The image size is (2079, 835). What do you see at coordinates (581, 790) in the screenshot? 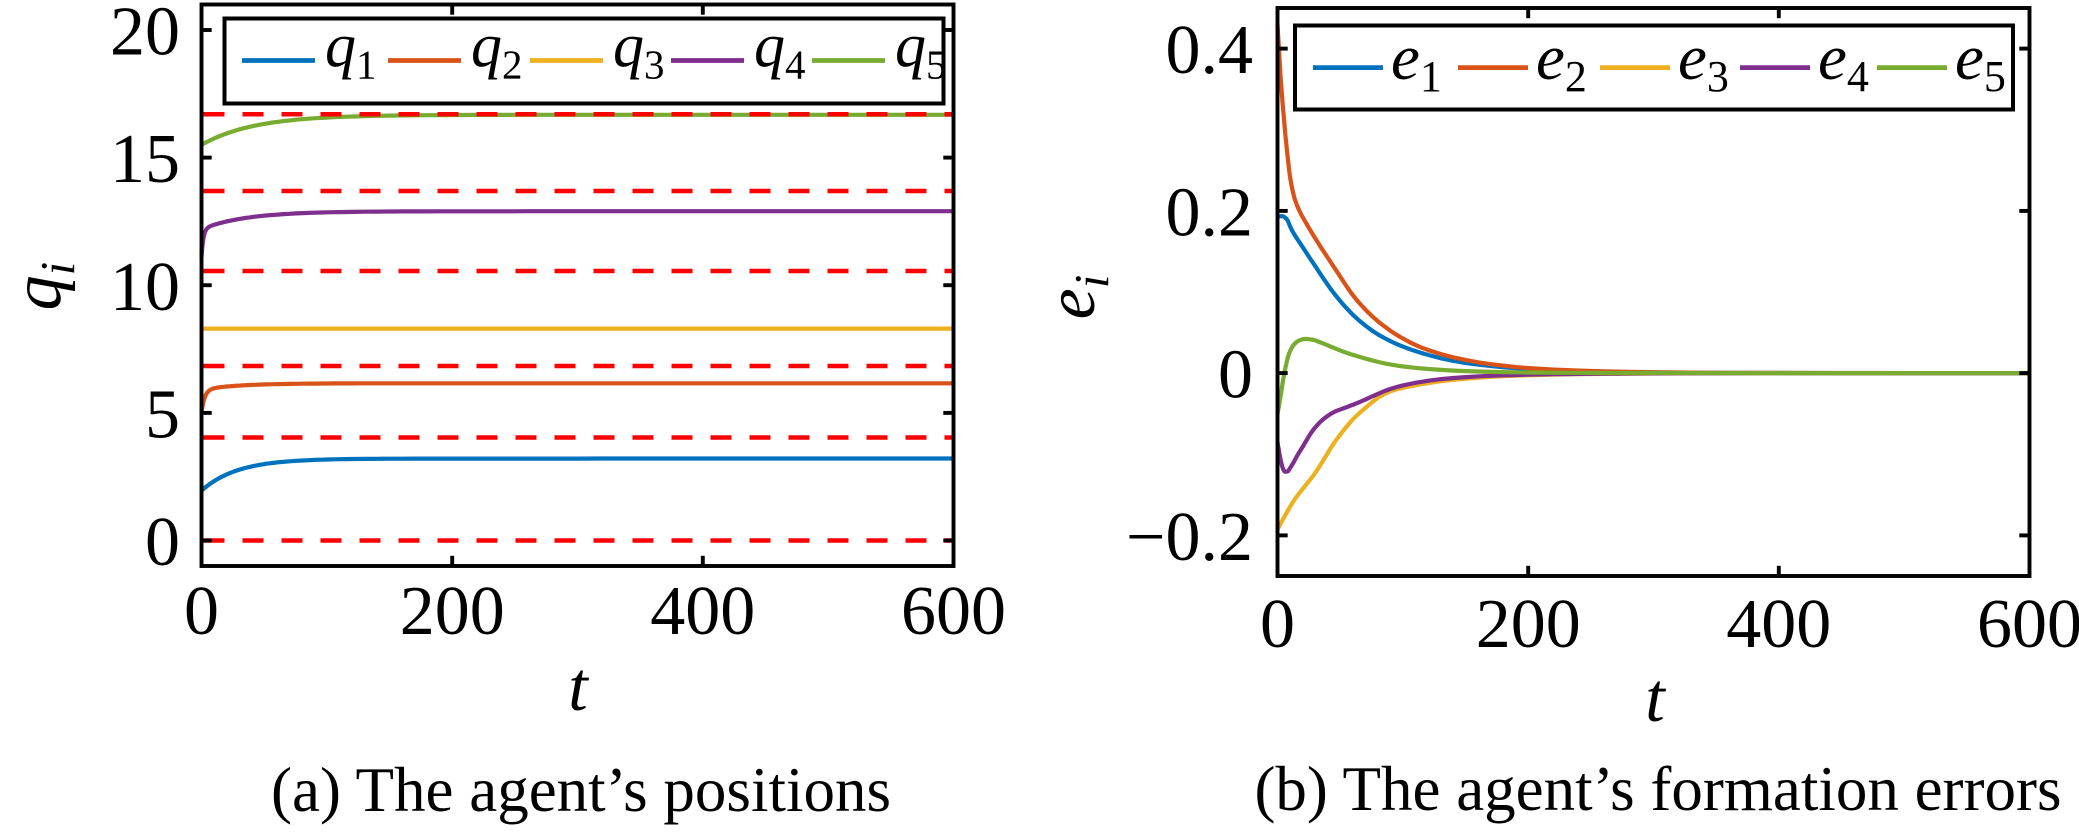
I see `svg-text: (a) The agent’s positions` at bounding box center [581, 790].